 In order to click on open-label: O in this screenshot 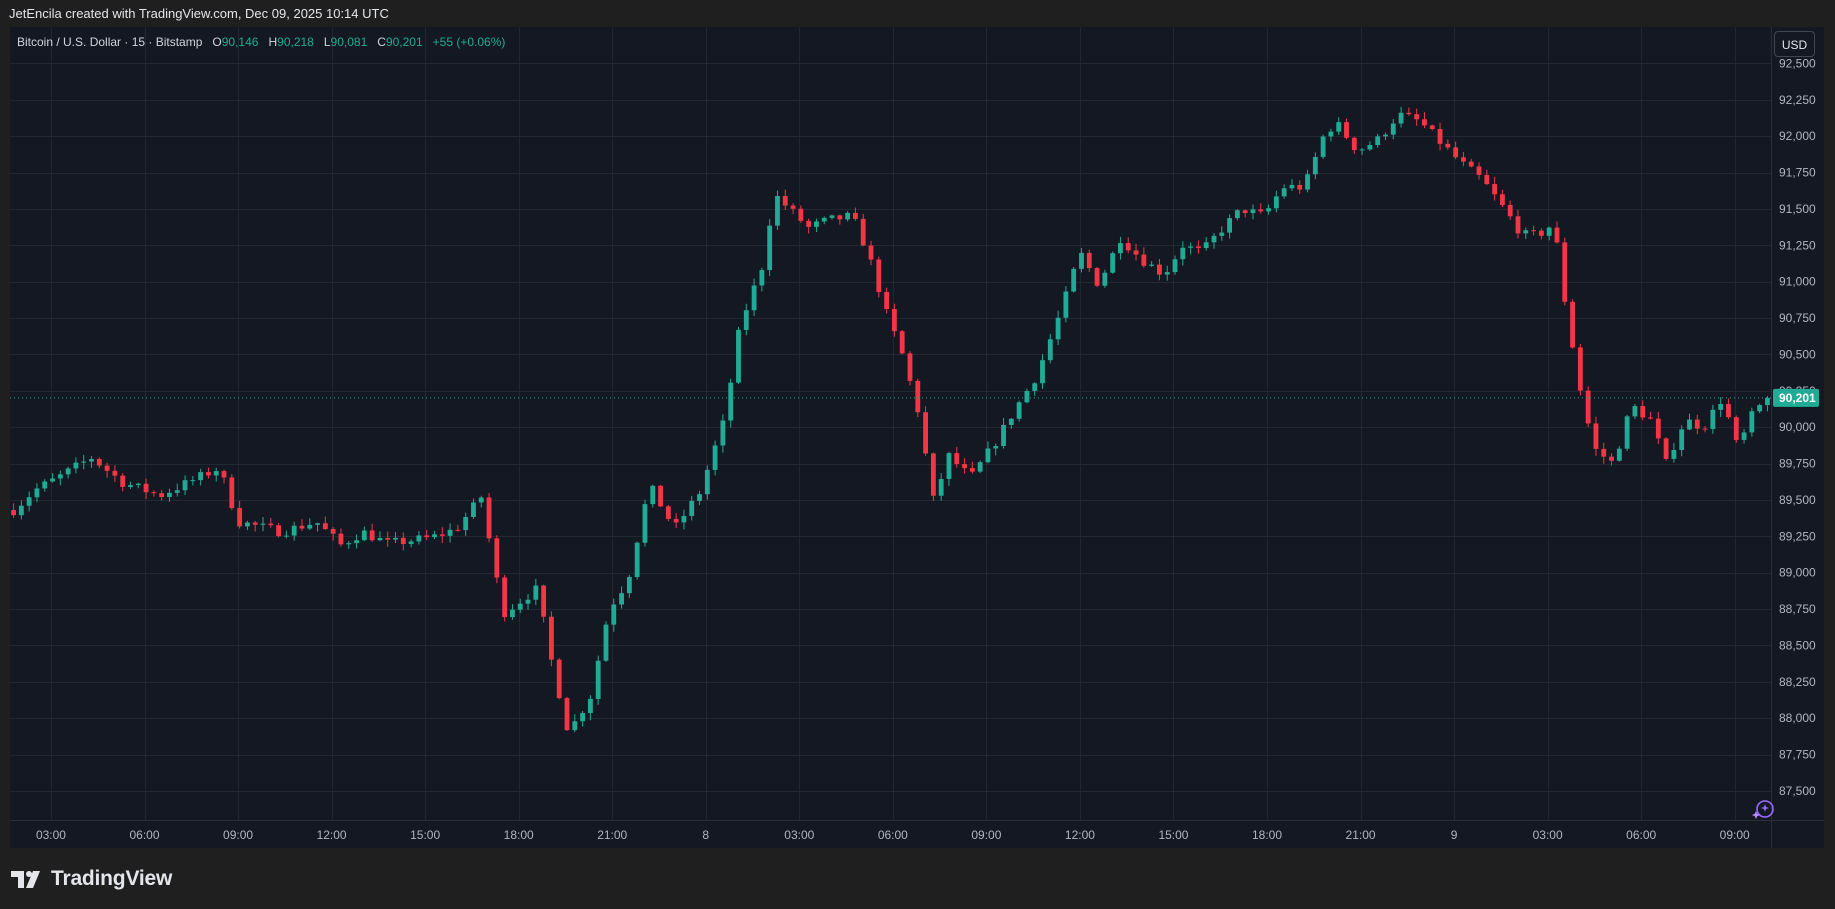, I will do `click(217, 42)`.